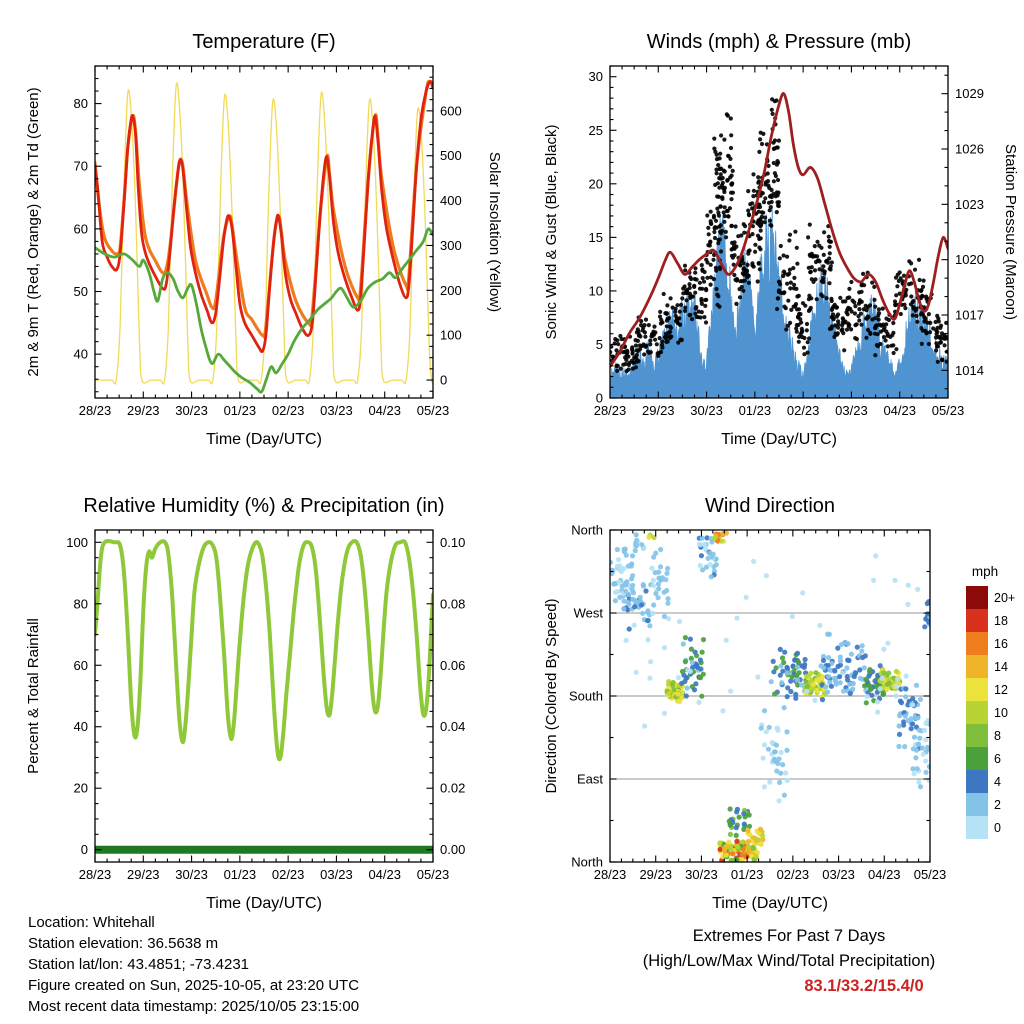 This screenshot has height=1024, width=1024. Describe the element at coordinates (81, 788) in the screenshot. I see `svg-text: 20` at that location.